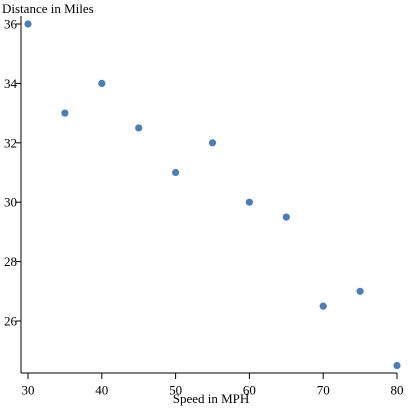 The height and width of the screenshot is (411, 411). Describe the element at coordinates (213, 385) in the screenshot. I see `x-axis-ticks: 30 40 50 60 70 80` at that location.